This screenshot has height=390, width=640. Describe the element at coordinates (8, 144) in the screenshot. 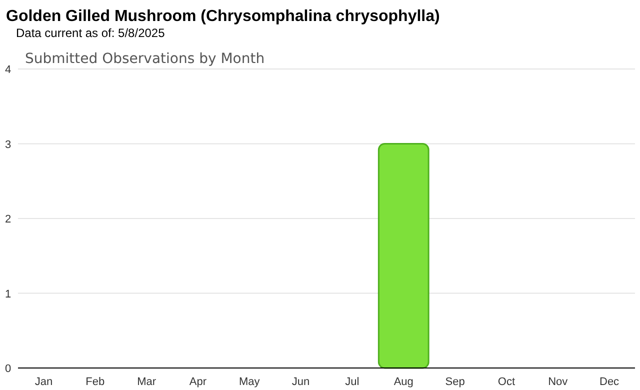

I see `y-tick-label: 3` at that location.